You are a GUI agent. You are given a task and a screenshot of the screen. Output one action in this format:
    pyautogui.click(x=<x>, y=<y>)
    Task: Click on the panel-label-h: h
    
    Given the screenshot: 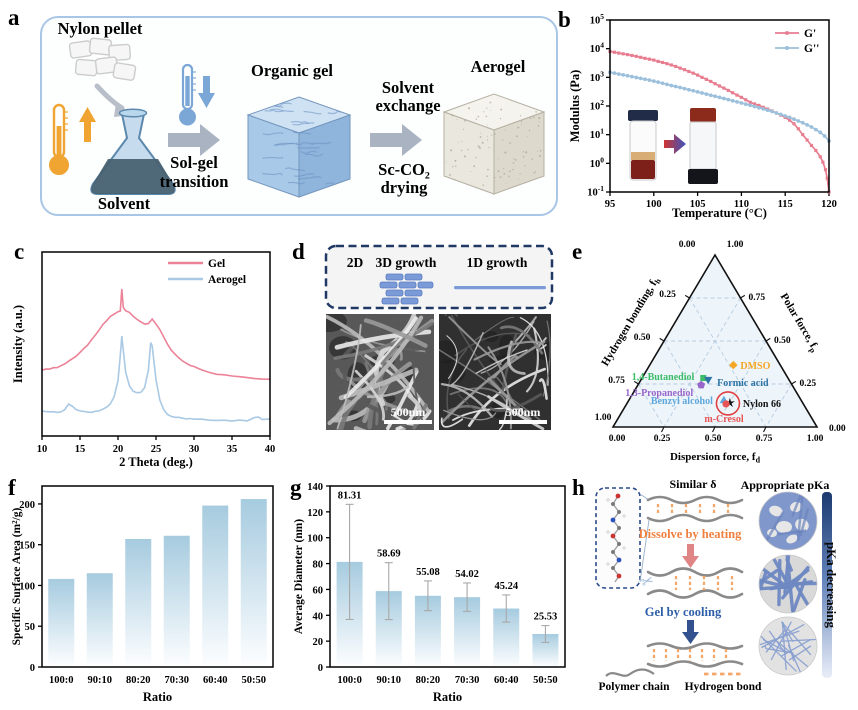 What is the action you would take?
    pyautogui.click(x=578, y=487)
    